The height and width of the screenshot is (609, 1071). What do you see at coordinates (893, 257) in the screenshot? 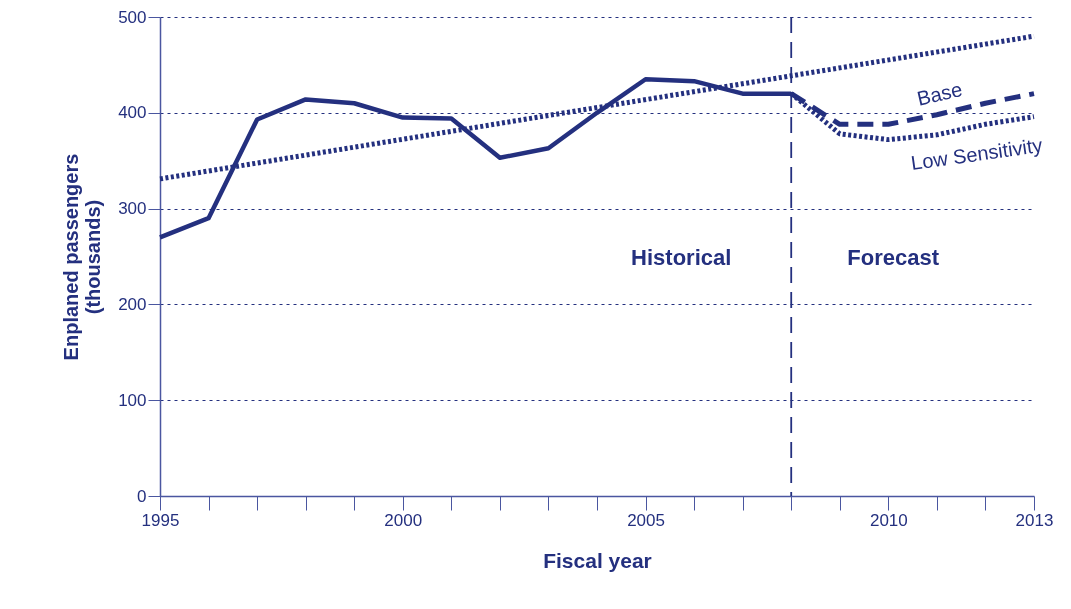
I see `annotation: Forecast` at bounding box center [893, 257].